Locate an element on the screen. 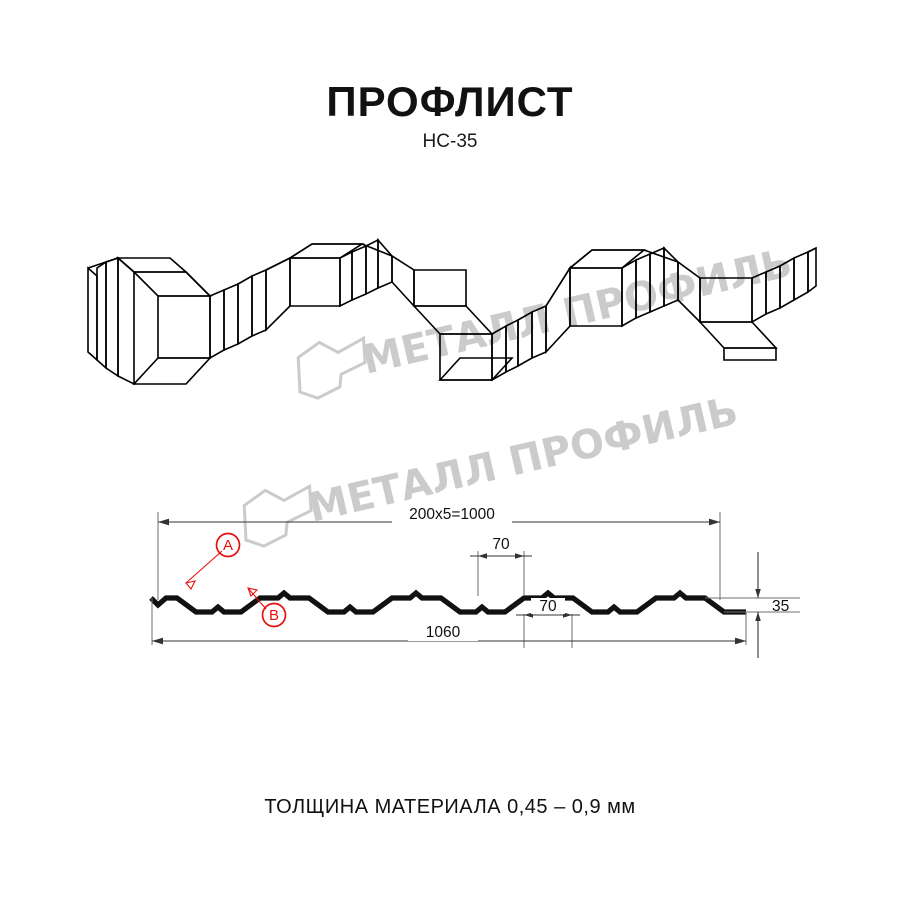 This screenshot has height=900, width=900. cross-section-view: 200x5=1000 70 70 is located at coordinates (474, 582).